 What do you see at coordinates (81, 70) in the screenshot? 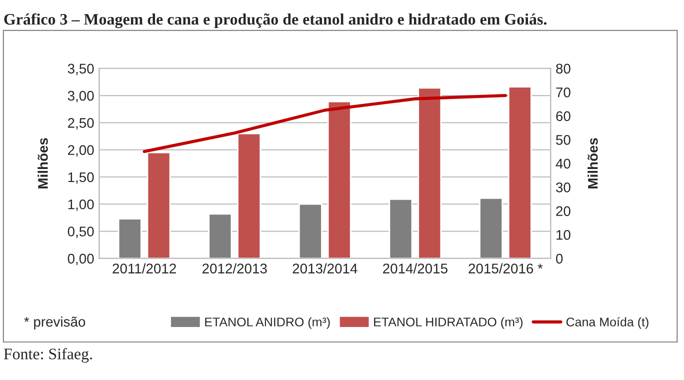
I see `y-tick-label: 3,50` at bounding box center [81, 70].